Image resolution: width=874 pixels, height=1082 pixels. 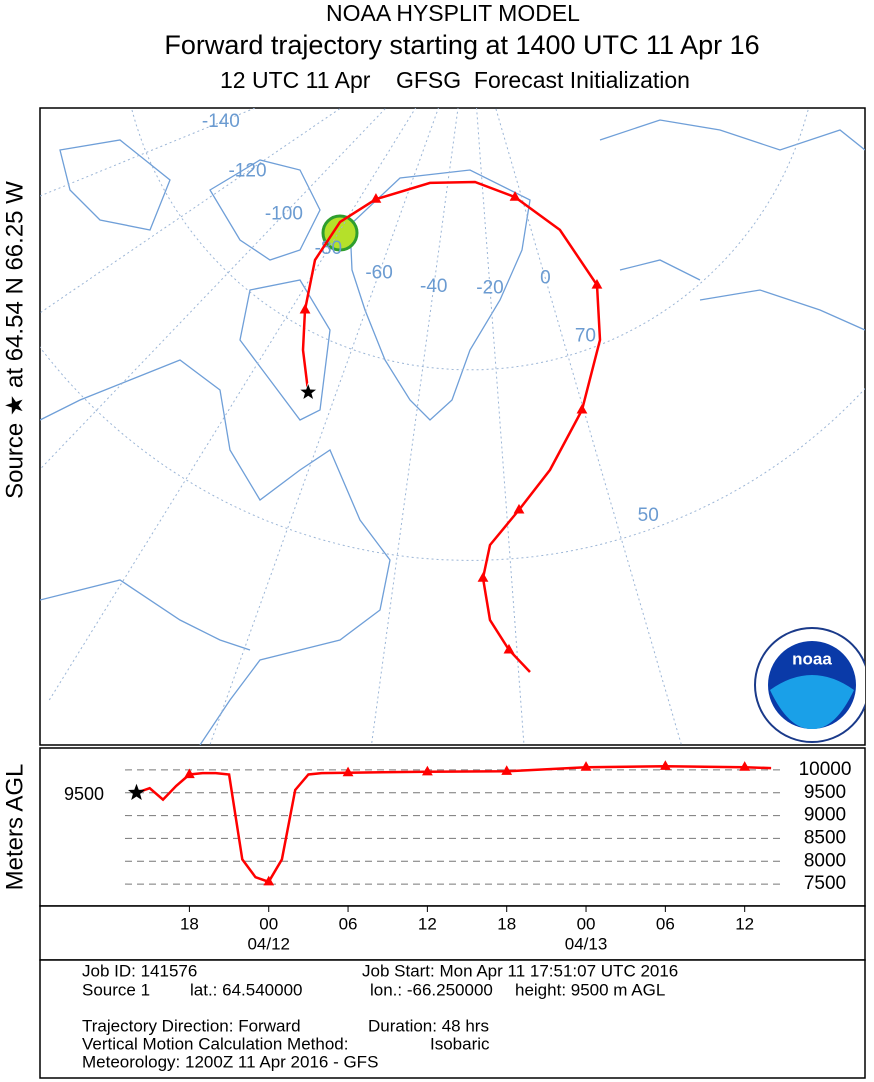 What do you see at coordinates (191, 1025) in the screenshot?
I see `direction: Trajectory Direction: Forward` at bounding box center [191, 1025].